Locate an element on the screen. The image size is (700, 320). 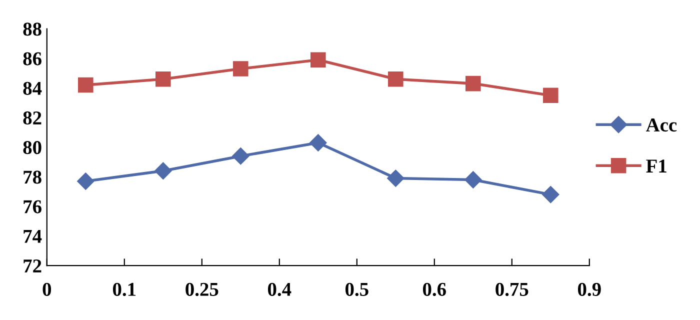
x-tick-label: 0.75 is located at coordinates (512, 289).